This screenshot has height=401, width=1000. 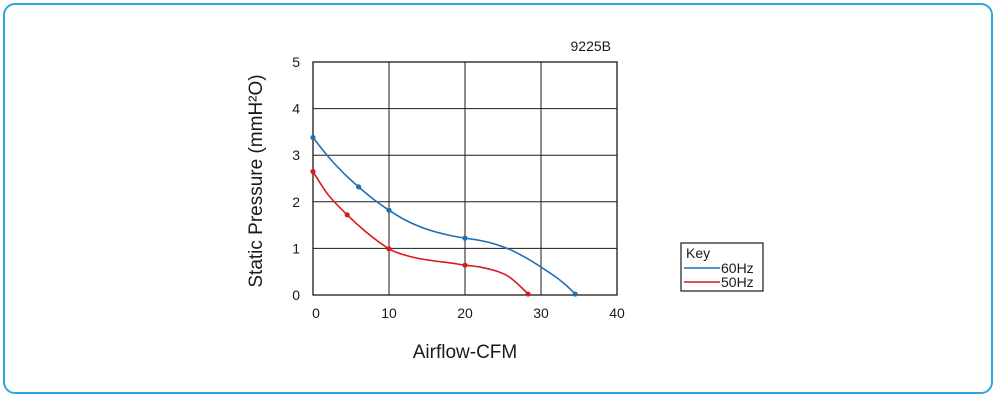 I want to click on x-tick-label: 0, so click(x=316, y=313).